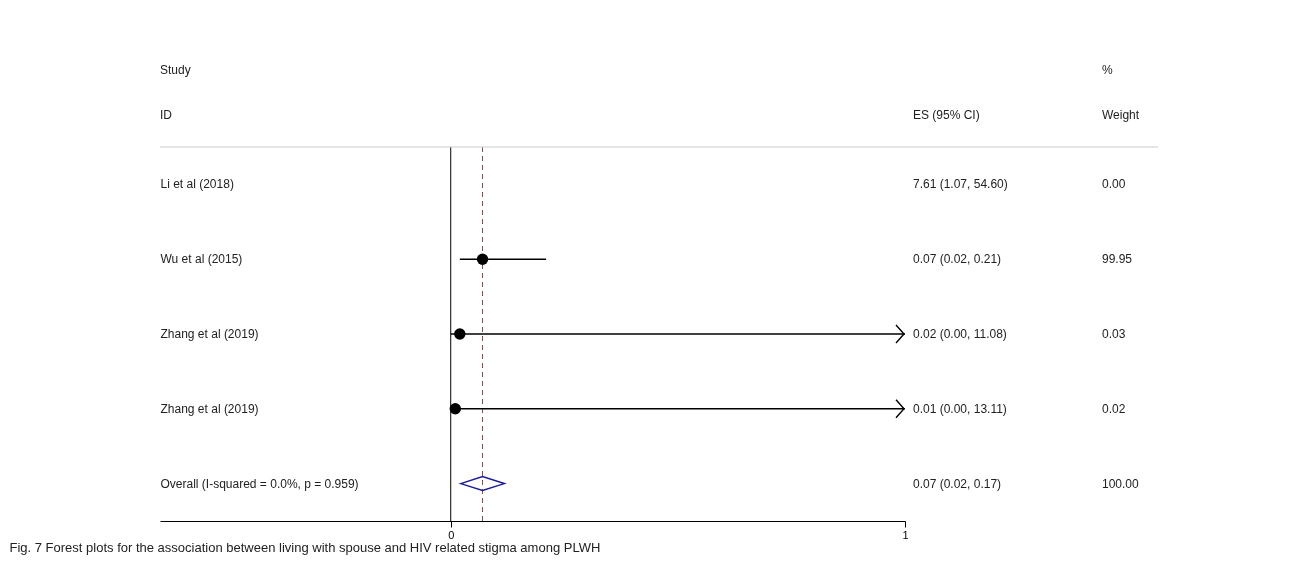  Describe the element at coordinates (960, 408) in the screenshot. I see `text: 0.01 (0.00, 13.11)` at that location.